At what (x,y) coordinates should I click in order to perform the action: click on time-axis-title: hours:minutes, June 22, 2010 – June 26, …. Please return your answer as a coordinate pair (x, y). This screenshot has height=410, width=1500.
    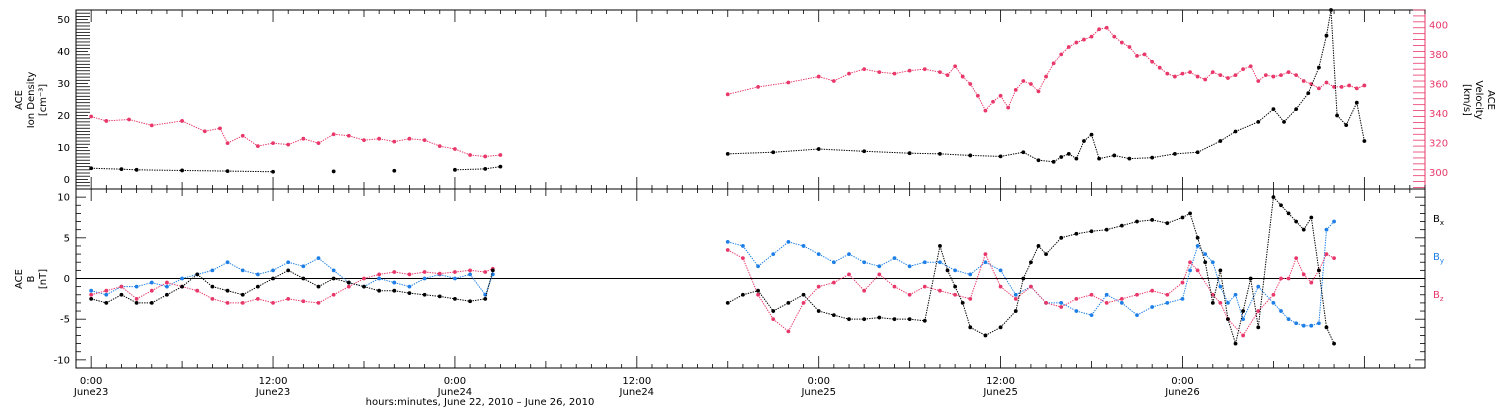
    Looking at the image, I should click on (480, 402).